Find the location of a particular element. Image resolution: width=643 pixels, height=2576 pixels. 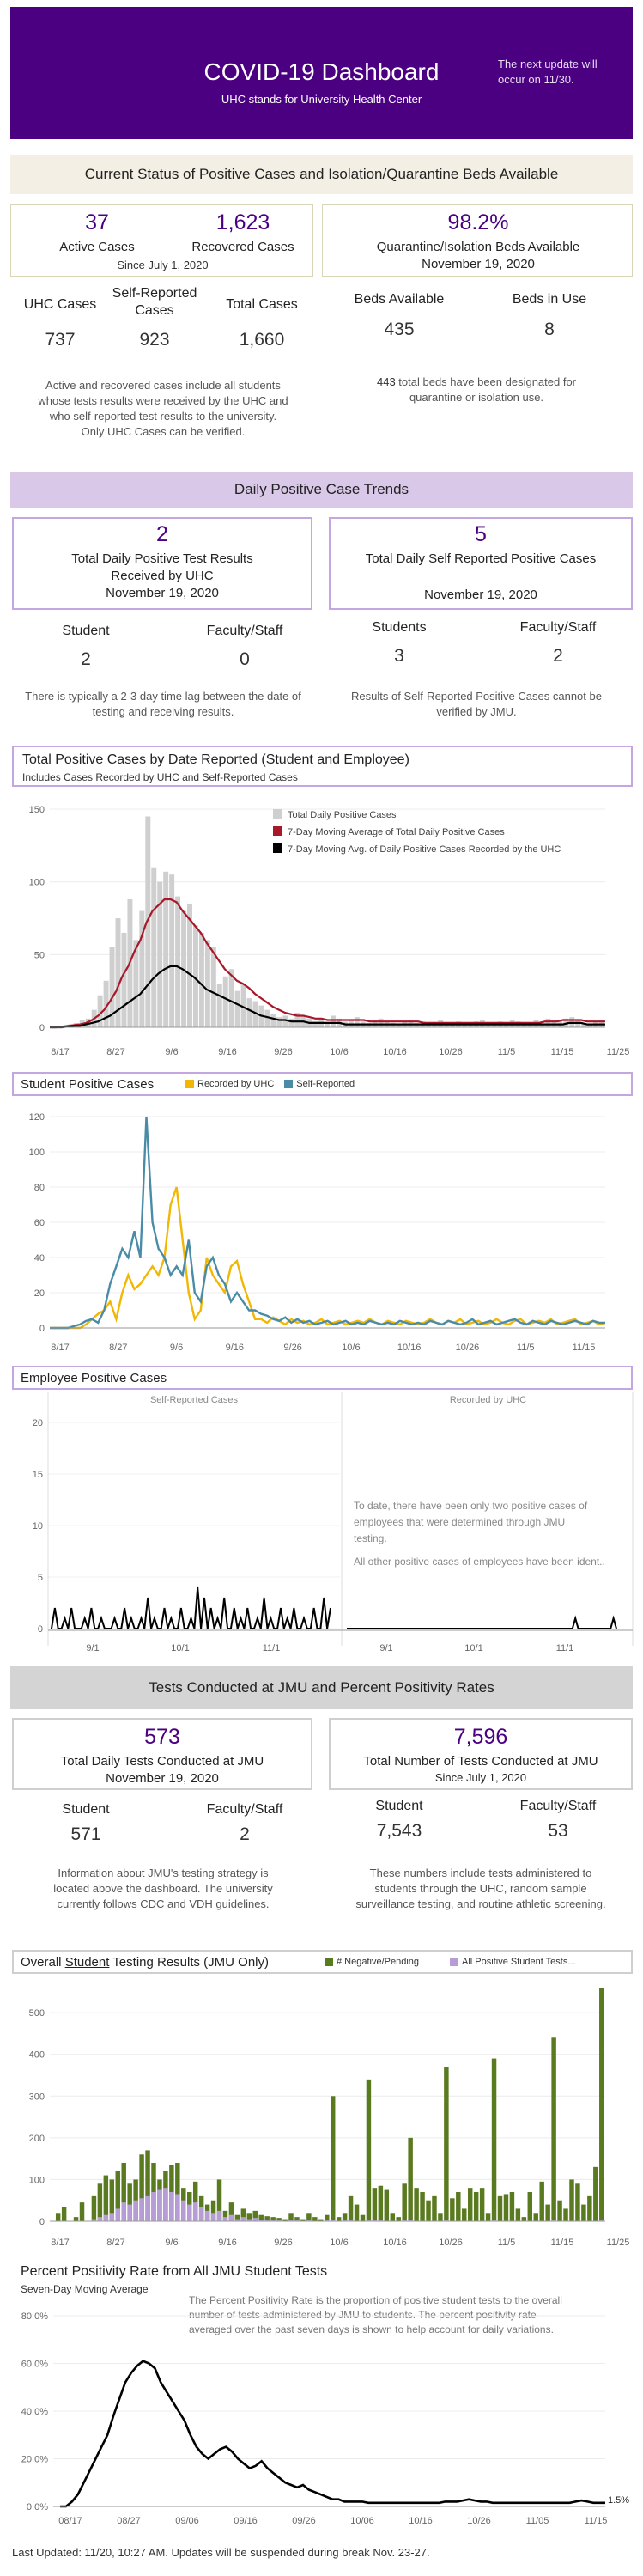

chart2-ytick: 120 is located at coordinates (37, 1117).